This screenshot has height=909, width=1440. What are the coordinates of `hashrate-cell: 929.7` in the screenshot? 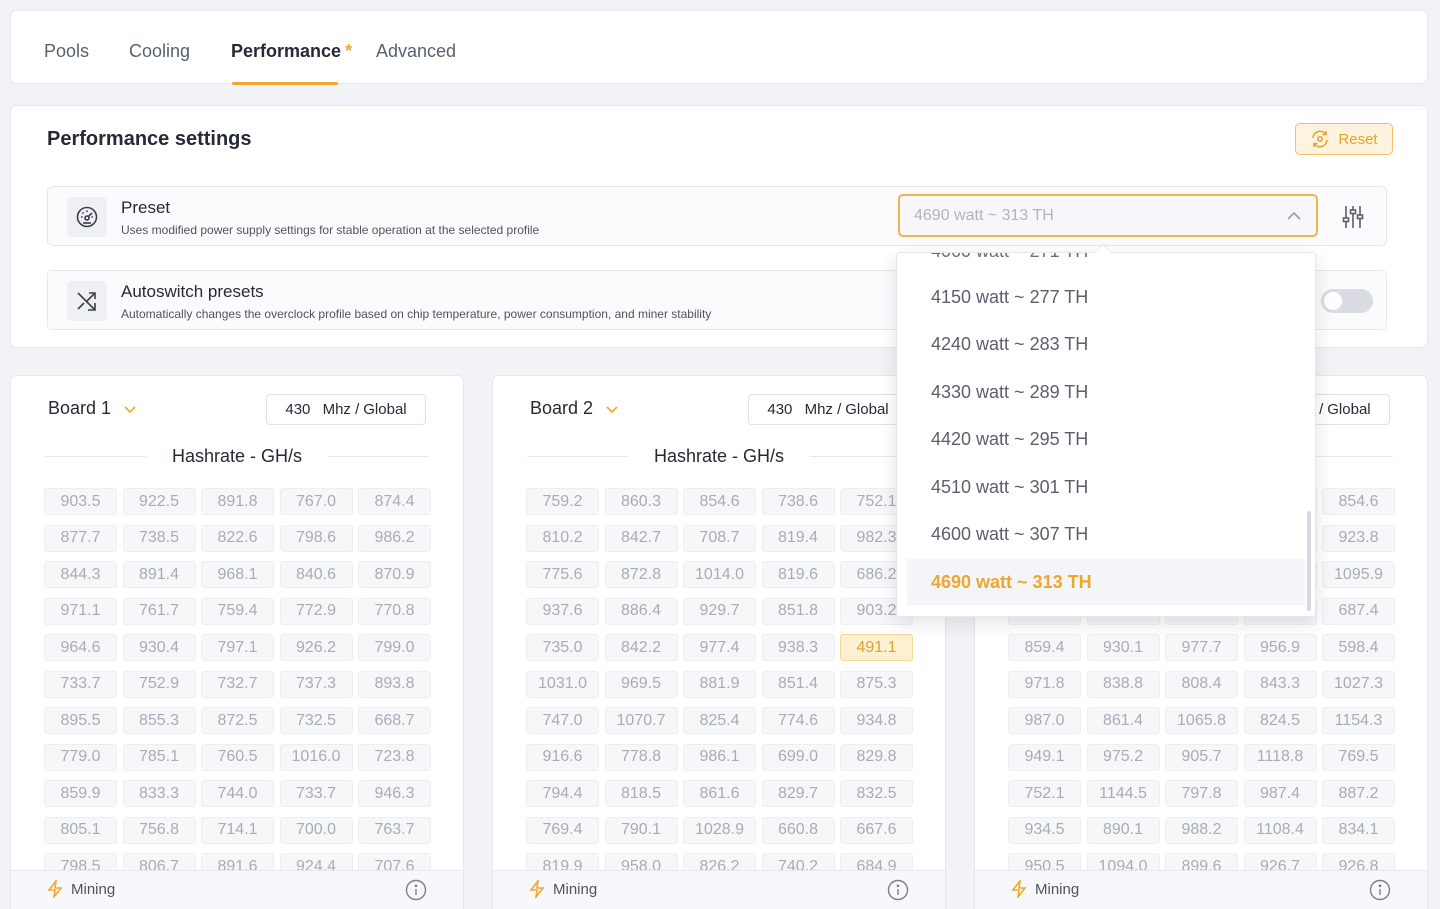 It's located at (719, 611).